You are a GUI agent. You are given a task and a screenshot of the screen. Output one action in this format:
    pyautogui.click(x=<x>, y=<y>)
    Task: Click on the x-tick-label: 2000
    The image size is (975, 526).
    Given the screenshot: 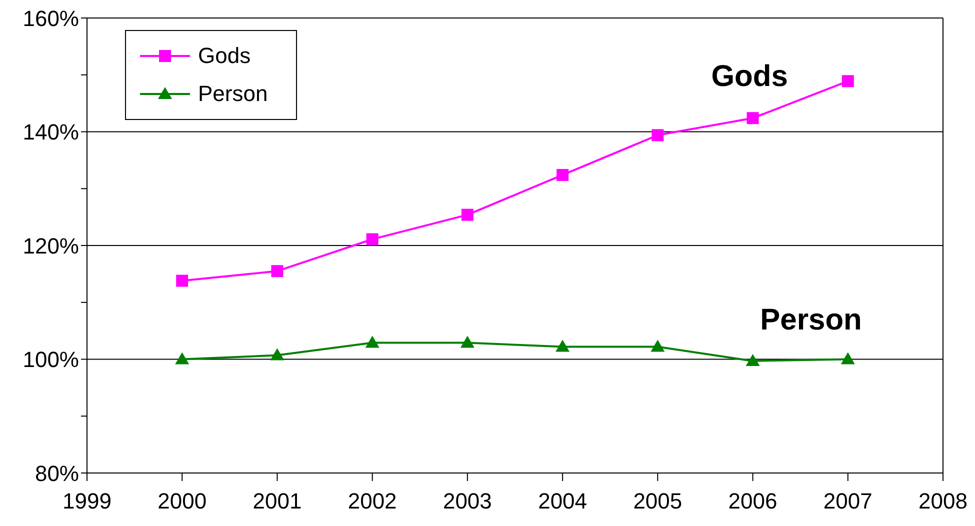 What is the action you would take?
    pyautogui.click(x=182, y=501)
    